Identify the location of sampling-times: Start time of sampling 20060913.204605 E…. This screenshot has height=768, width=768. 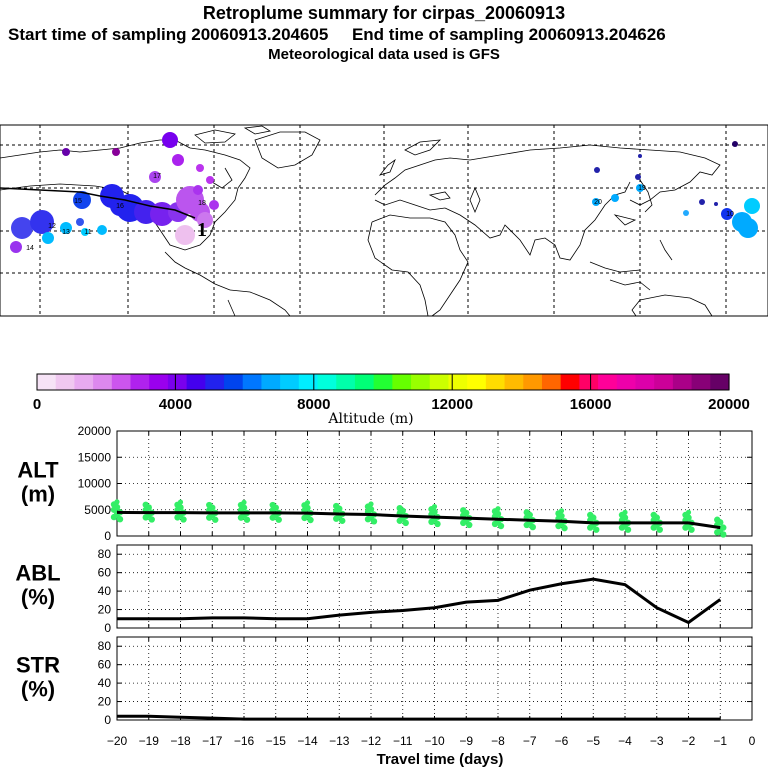
(337, 34).